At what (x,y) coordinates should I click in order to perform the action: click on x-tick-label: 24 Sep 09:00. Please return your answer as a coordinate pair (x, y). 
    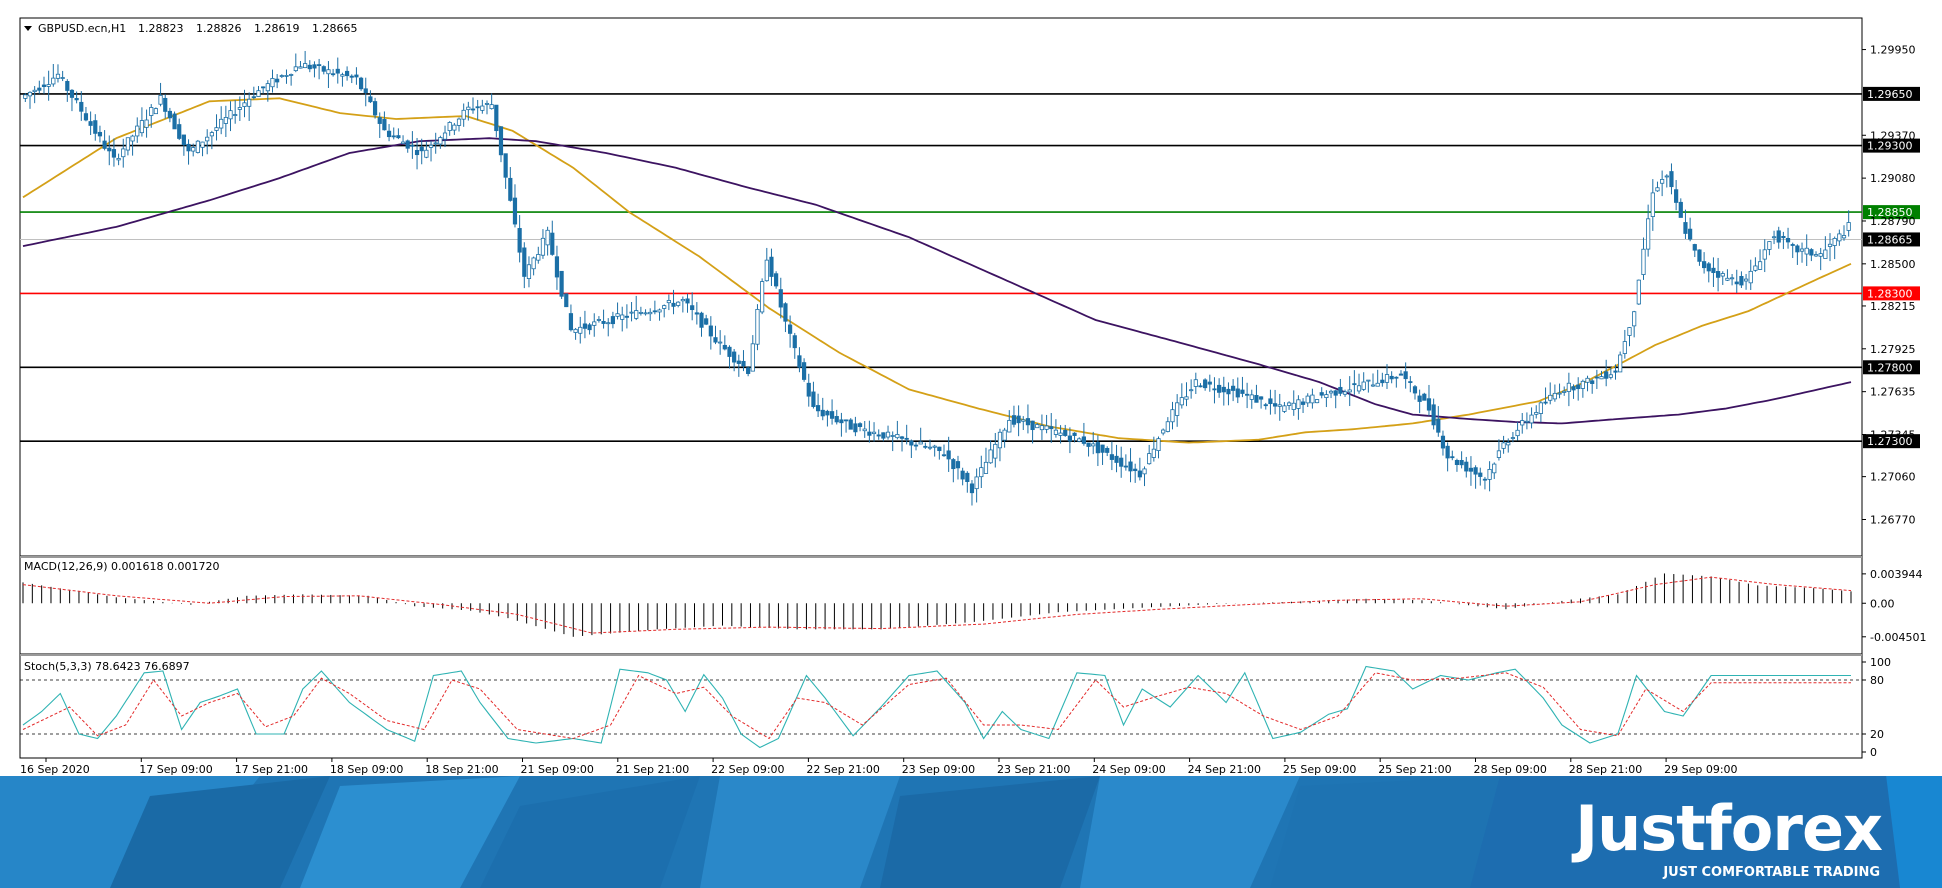
    Looking at the image, I should click on (1128, 769).